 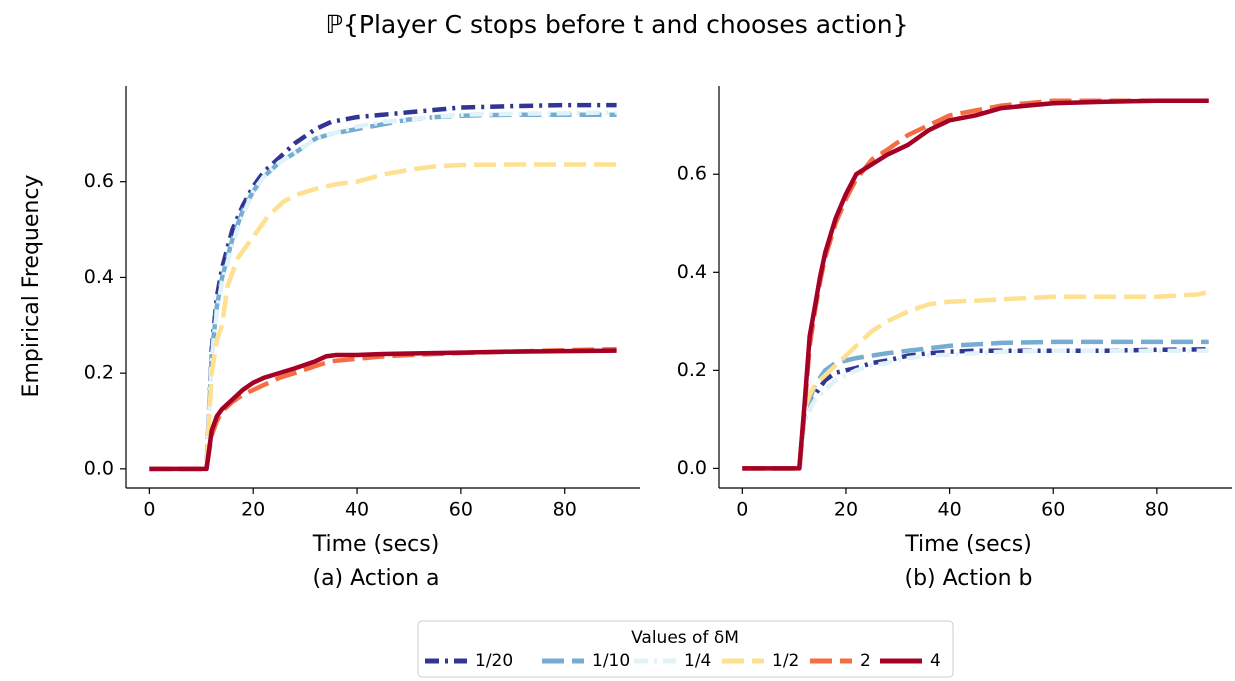 I want to click on subplot-caption: (b) Action b, so click(x=969, y=578).